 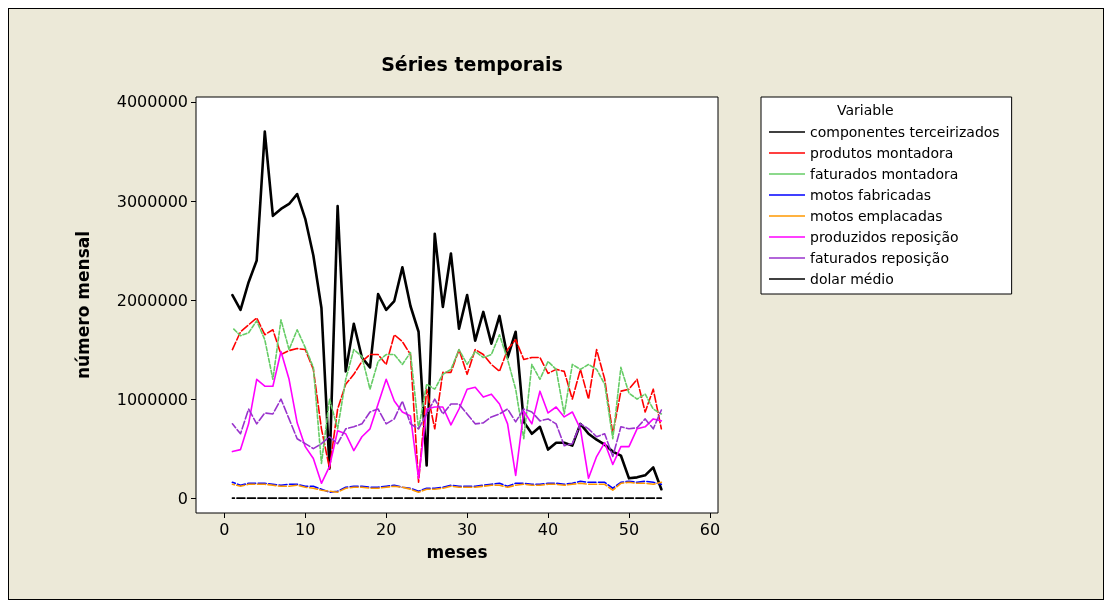 What do you see at coordinates (865, 110) in the screenshot?
I see `legend-title: Variable` at bounding box center [865, 110].